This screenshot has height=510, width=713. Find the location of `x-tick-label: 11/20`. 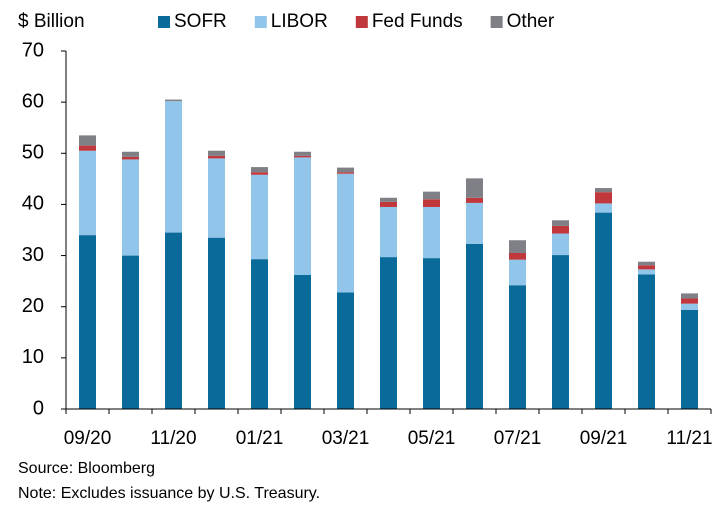

x-tick-label: 11/20 is located at coordinates (173, 438).